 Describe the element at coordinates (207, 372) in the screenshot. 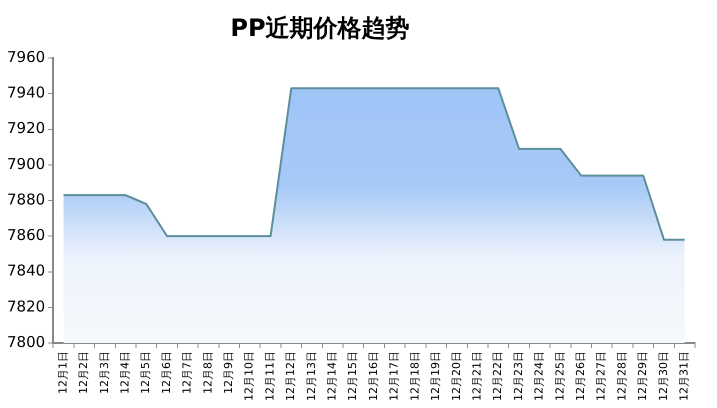

I see `x-tick-label: 12月8日` at that location.